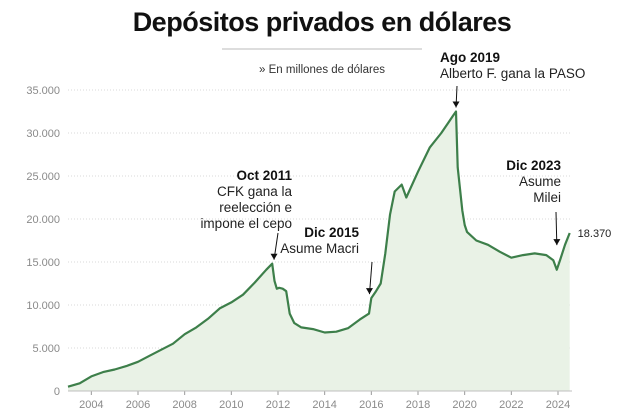 This screenshot has height=409, width=631. I want to click on annotation-text: Alberto F. gana la PASO, so click(512, 73).